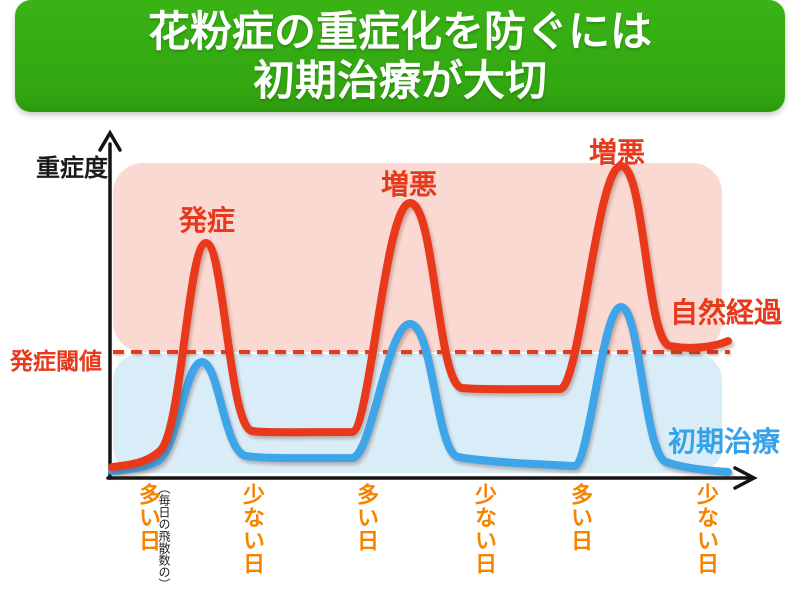  I want to click on x-axis-arrow-icon, so click(745, 478).